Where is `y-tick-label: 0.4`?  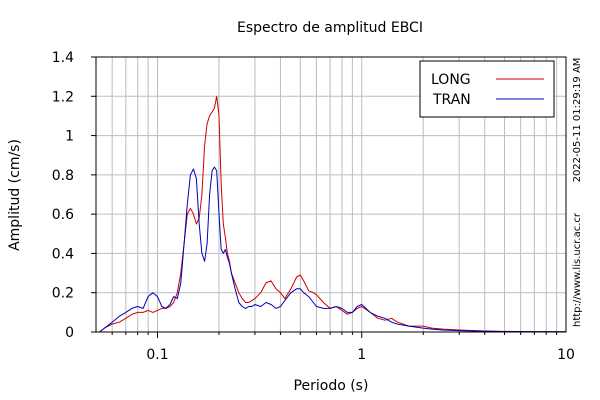
y-tick-label: 0.4 is located at coordinates (63, 254).